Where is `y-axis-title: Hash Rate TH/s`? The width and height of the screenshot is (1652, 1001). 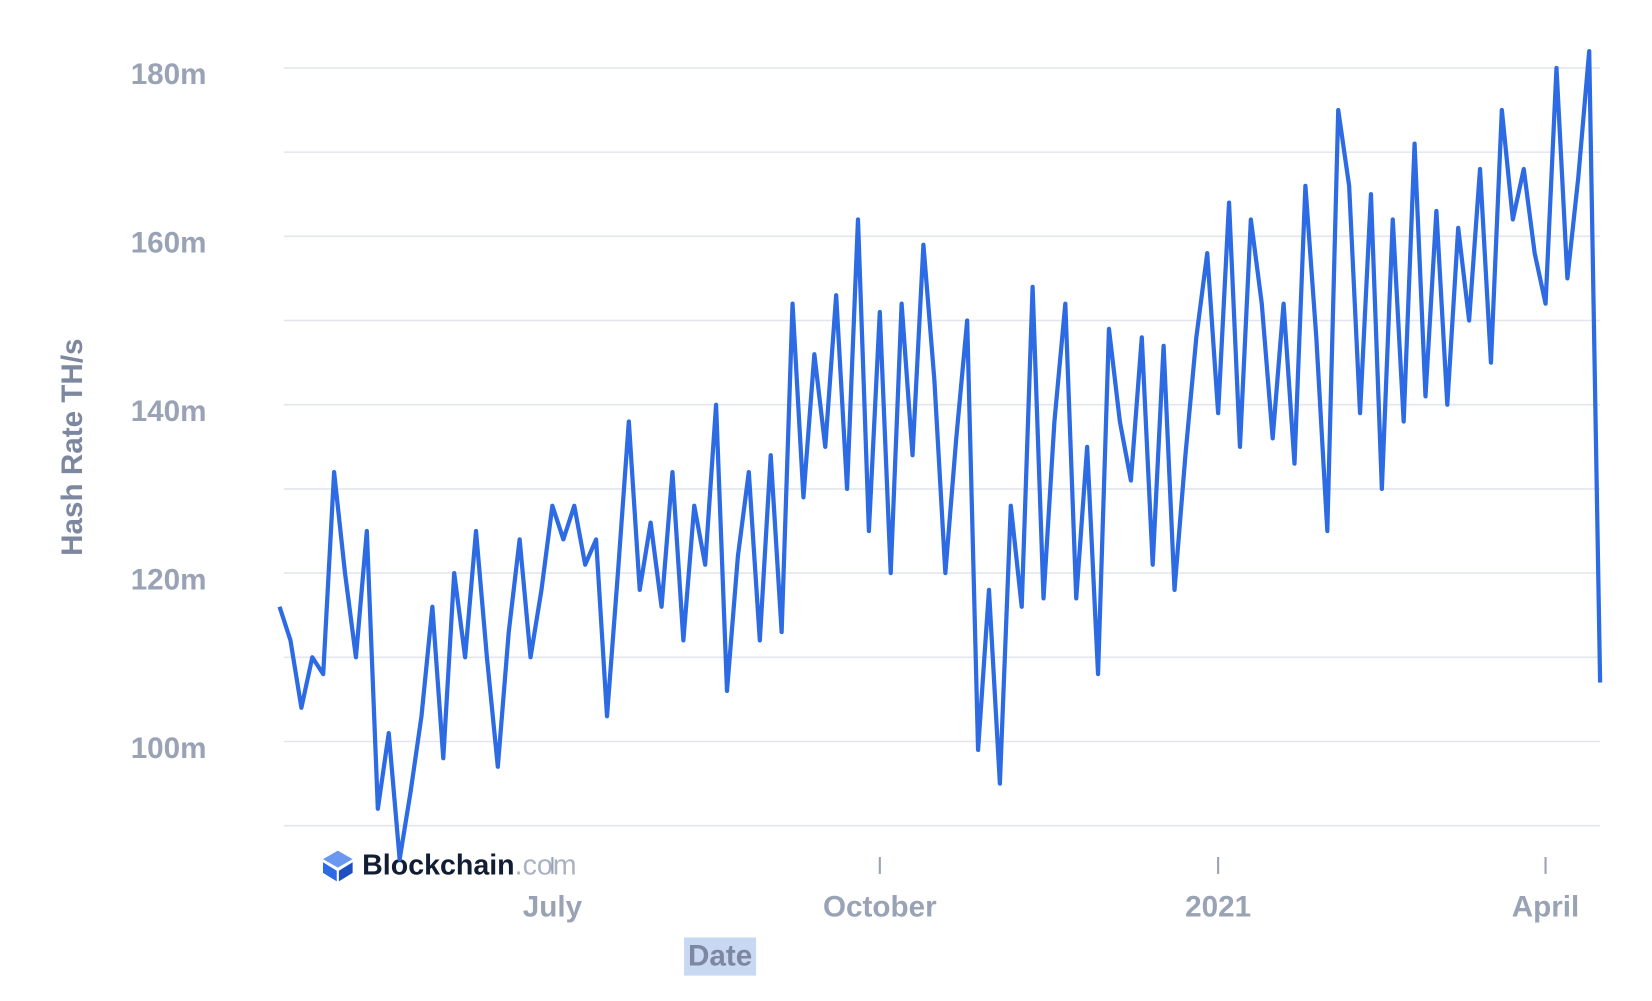 y-axis-title: Hash Rate TH/s is located at coordinates (72, 446).